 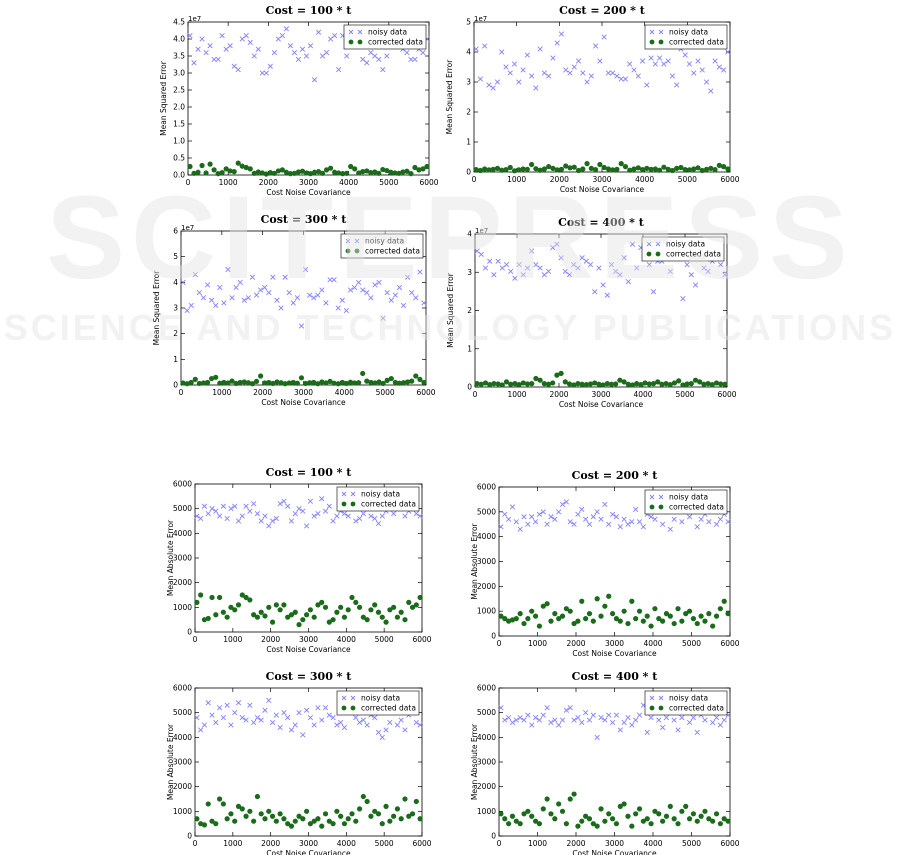 I want to click on x-tick-label: 5000, so click(x=385, y=392).